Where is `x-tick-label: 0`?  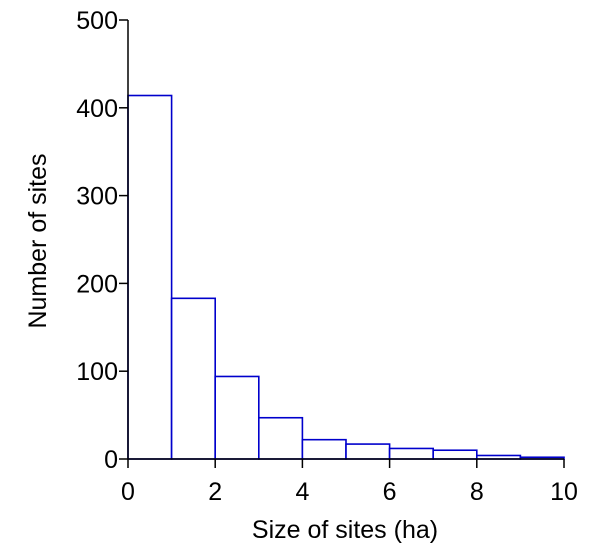
x-tick-label: 0 is located at coordinates (128, 492).